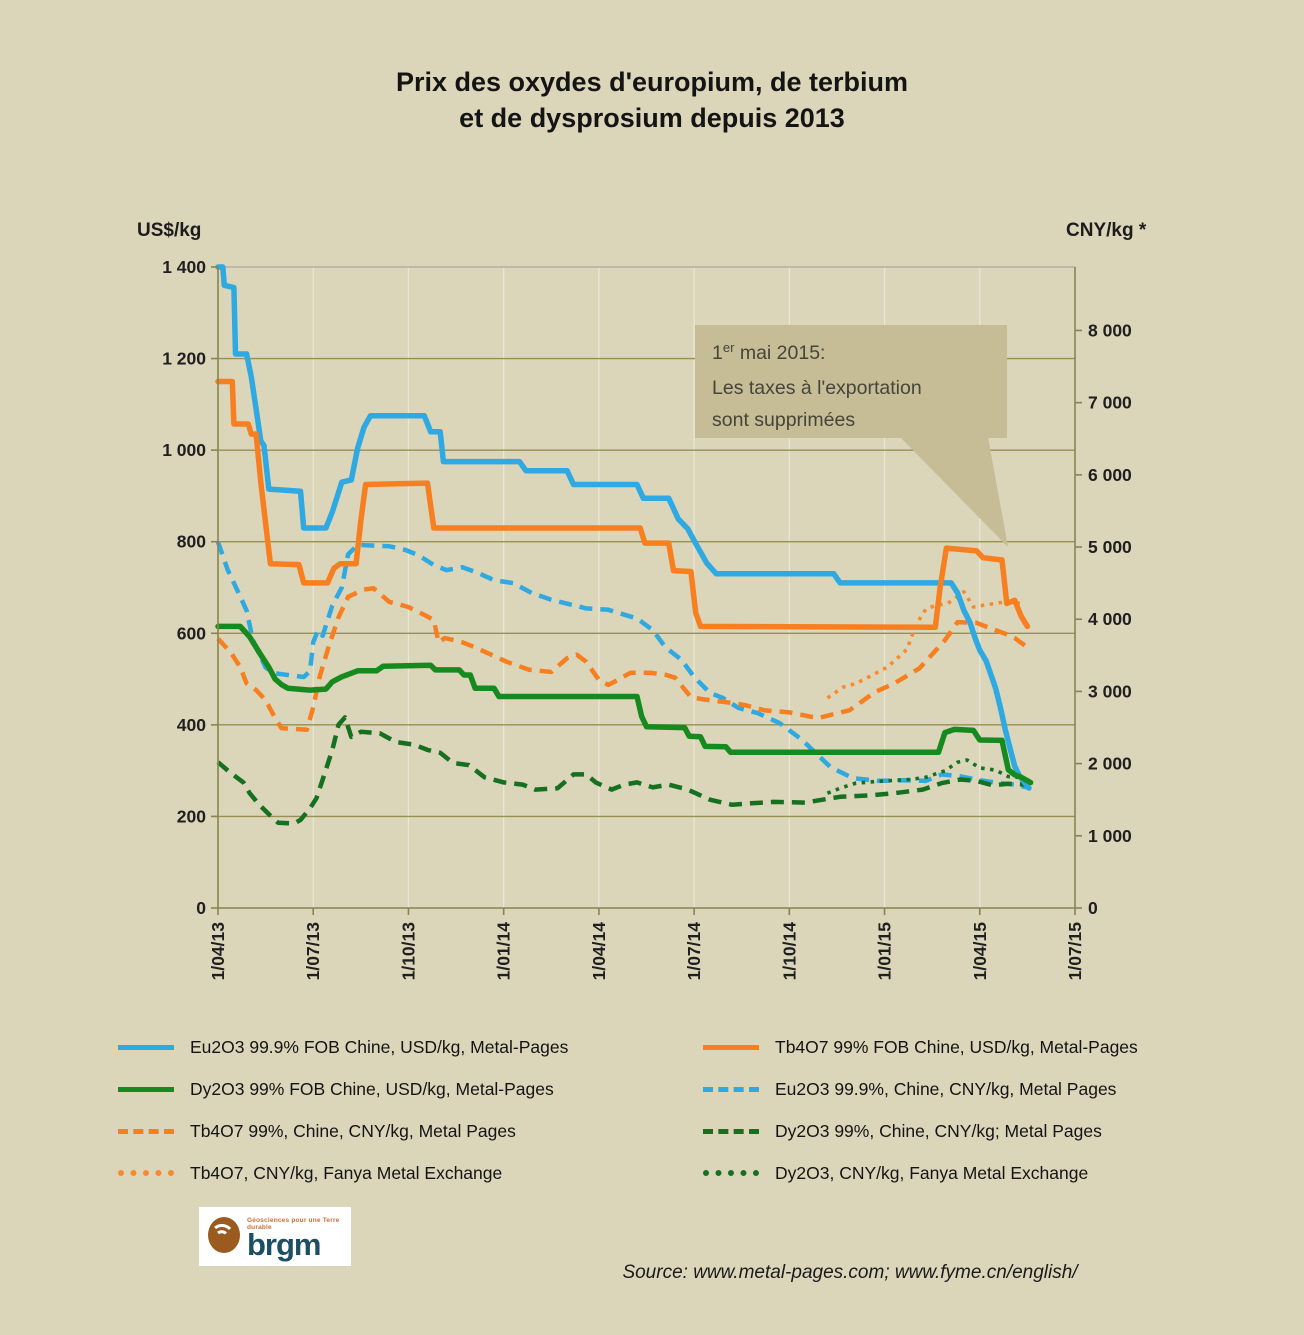  What do you see at coordinates (184, 359) in the screenshot?
I see `left-tick-label: 1 200` at bounding box center [184, 359].